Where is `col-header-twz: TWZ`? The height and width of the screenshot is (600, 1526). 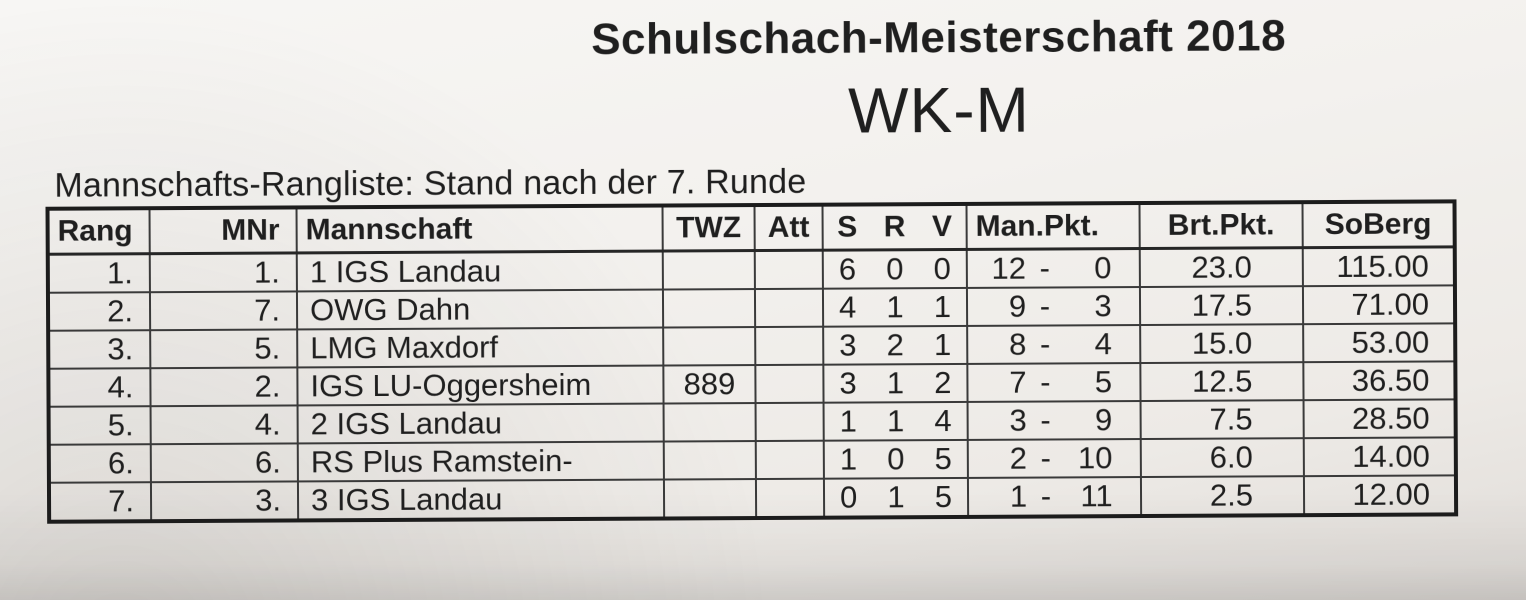 col-header-twz: TWZ is located at coordinates (708, 228).